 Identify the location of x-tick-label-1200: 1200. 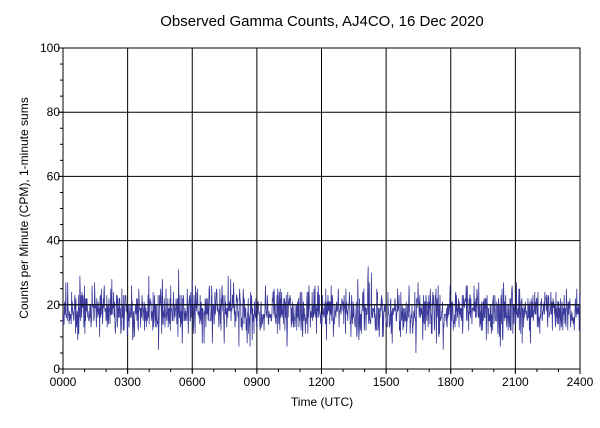
(321, 382).